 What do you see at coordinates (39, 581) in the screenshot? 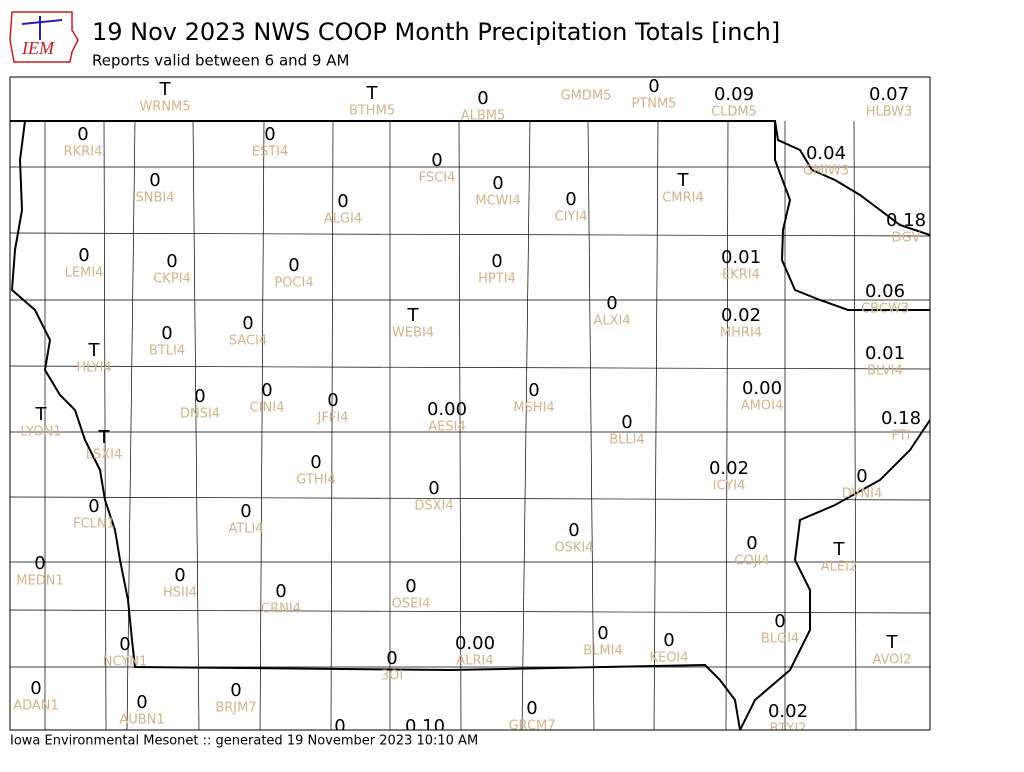
I see `station-id: MEDN1` at bounding box center [39, 581].